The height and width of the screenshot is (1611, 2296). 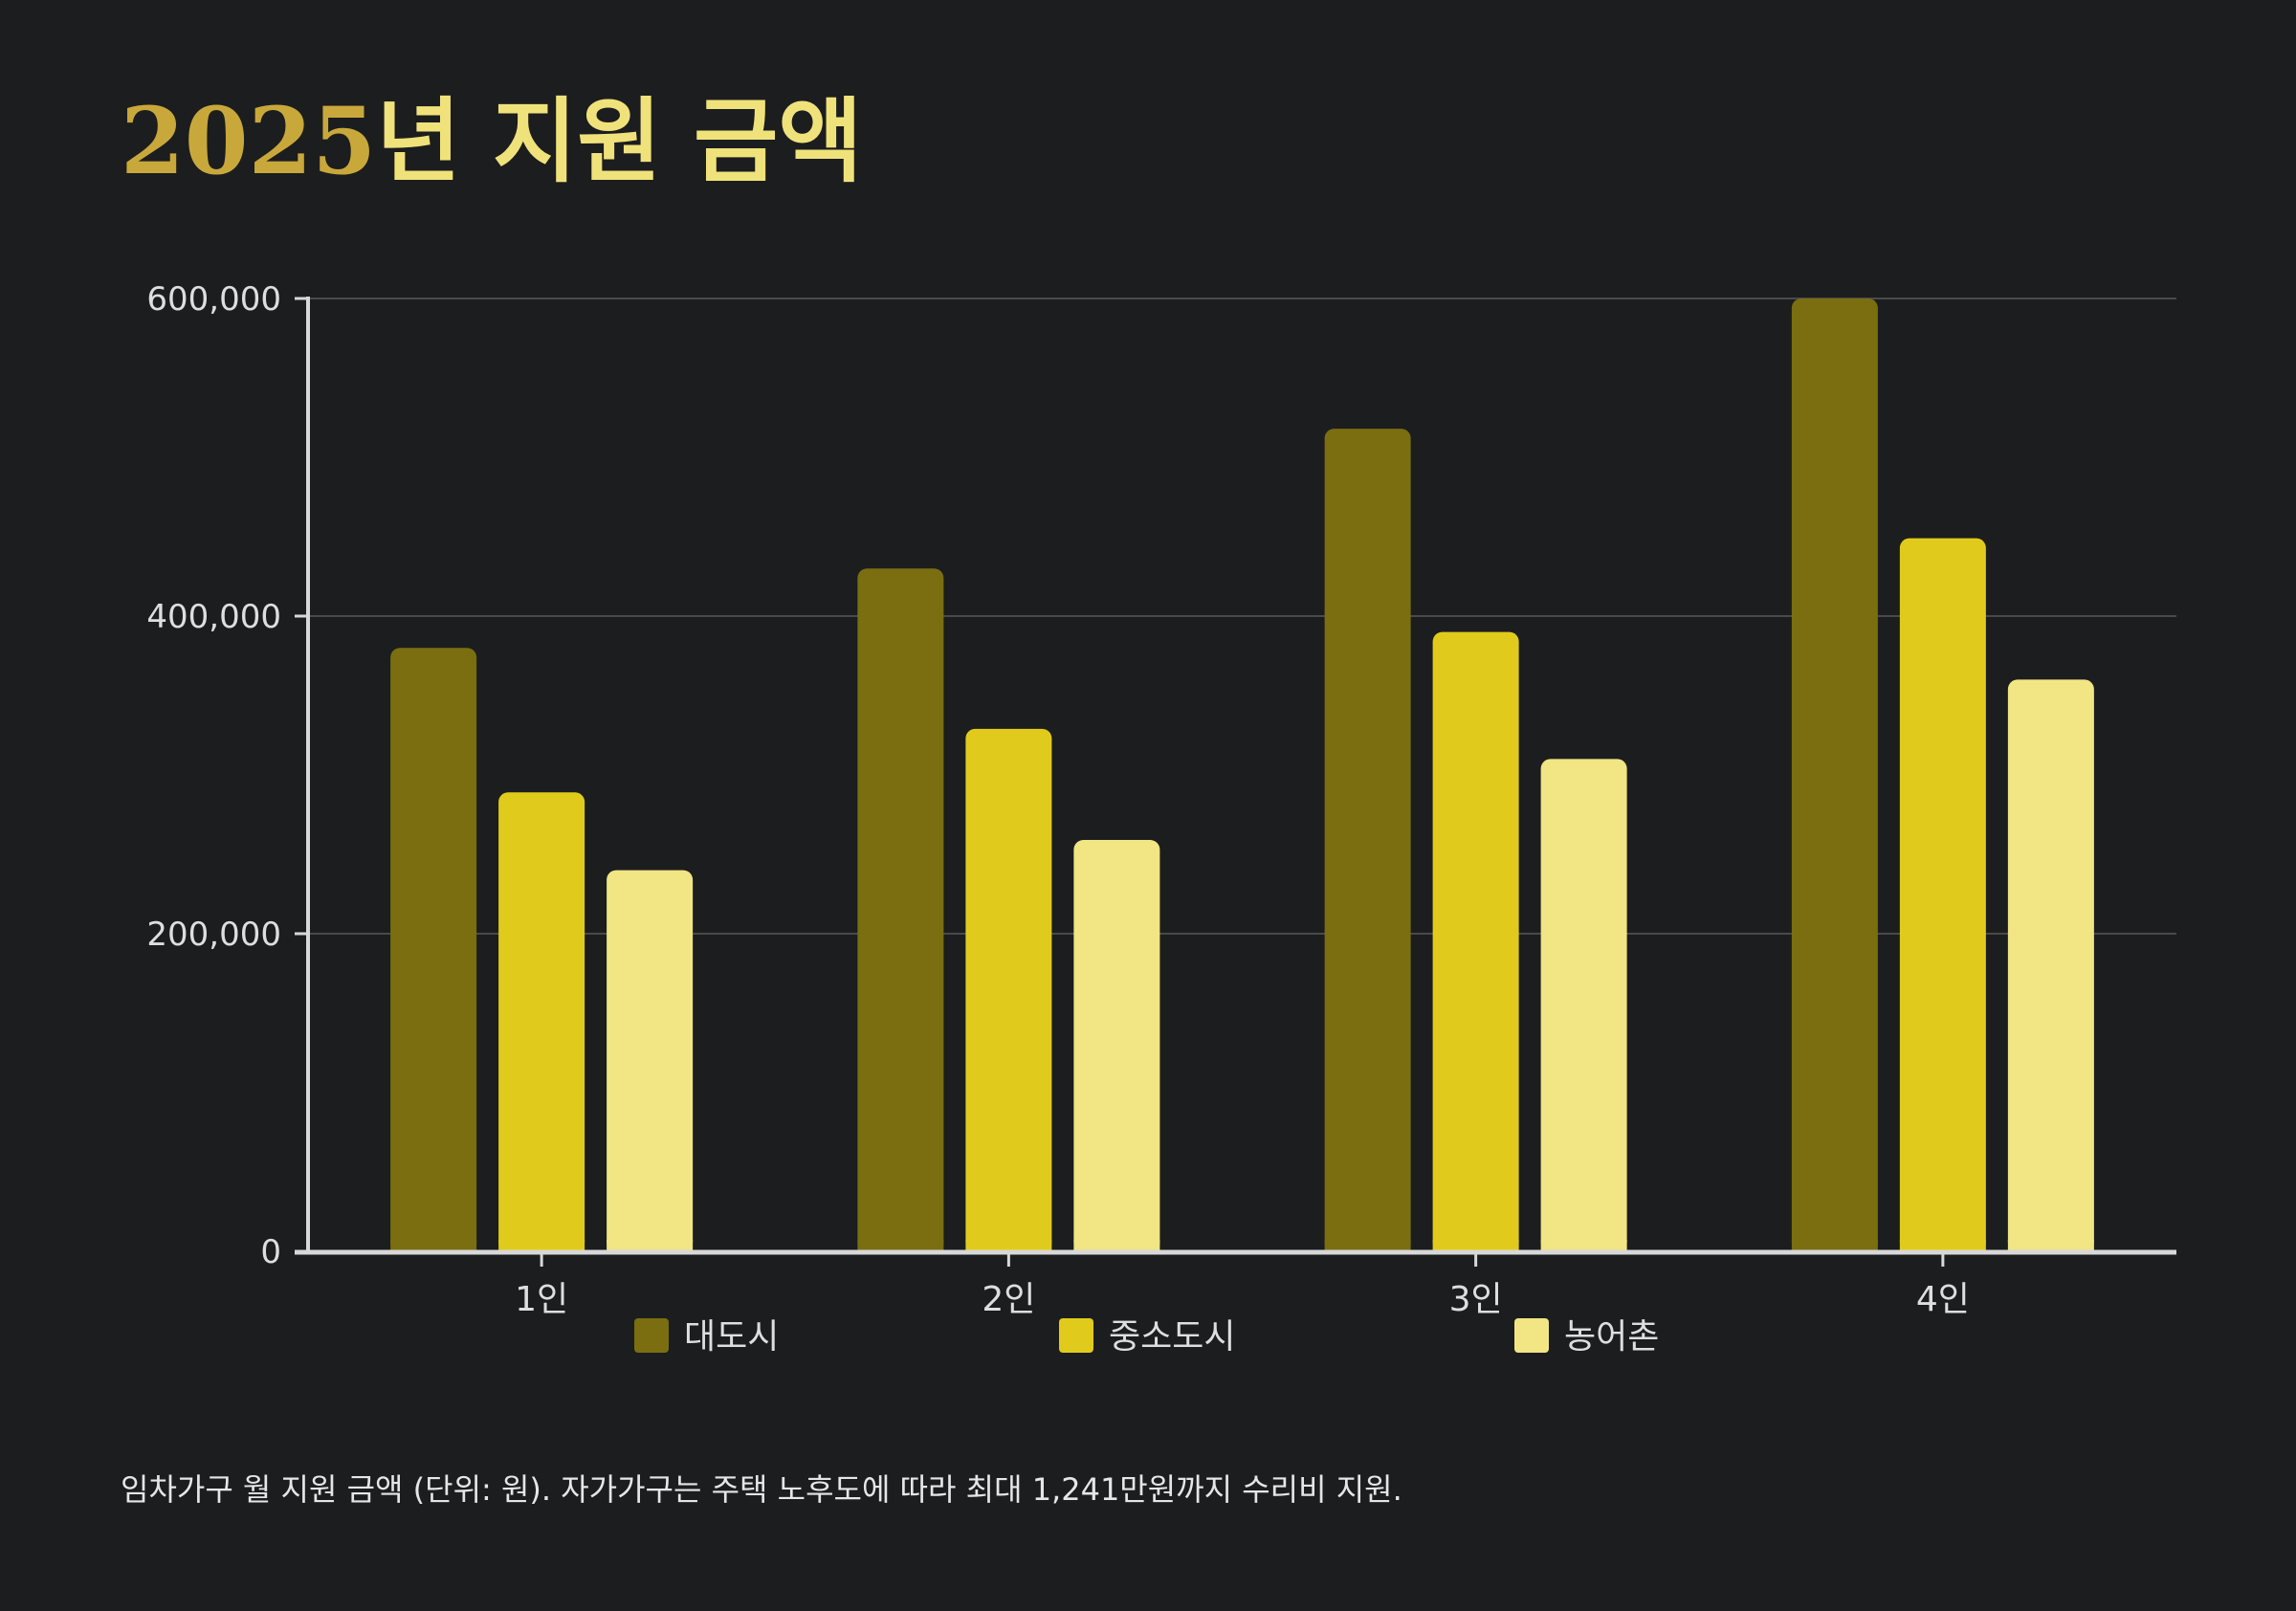 What do you see at coordinates (214, 617) in the screenshot?
I see `y-tick-label: 400,000` at bounding box center [214, 617].